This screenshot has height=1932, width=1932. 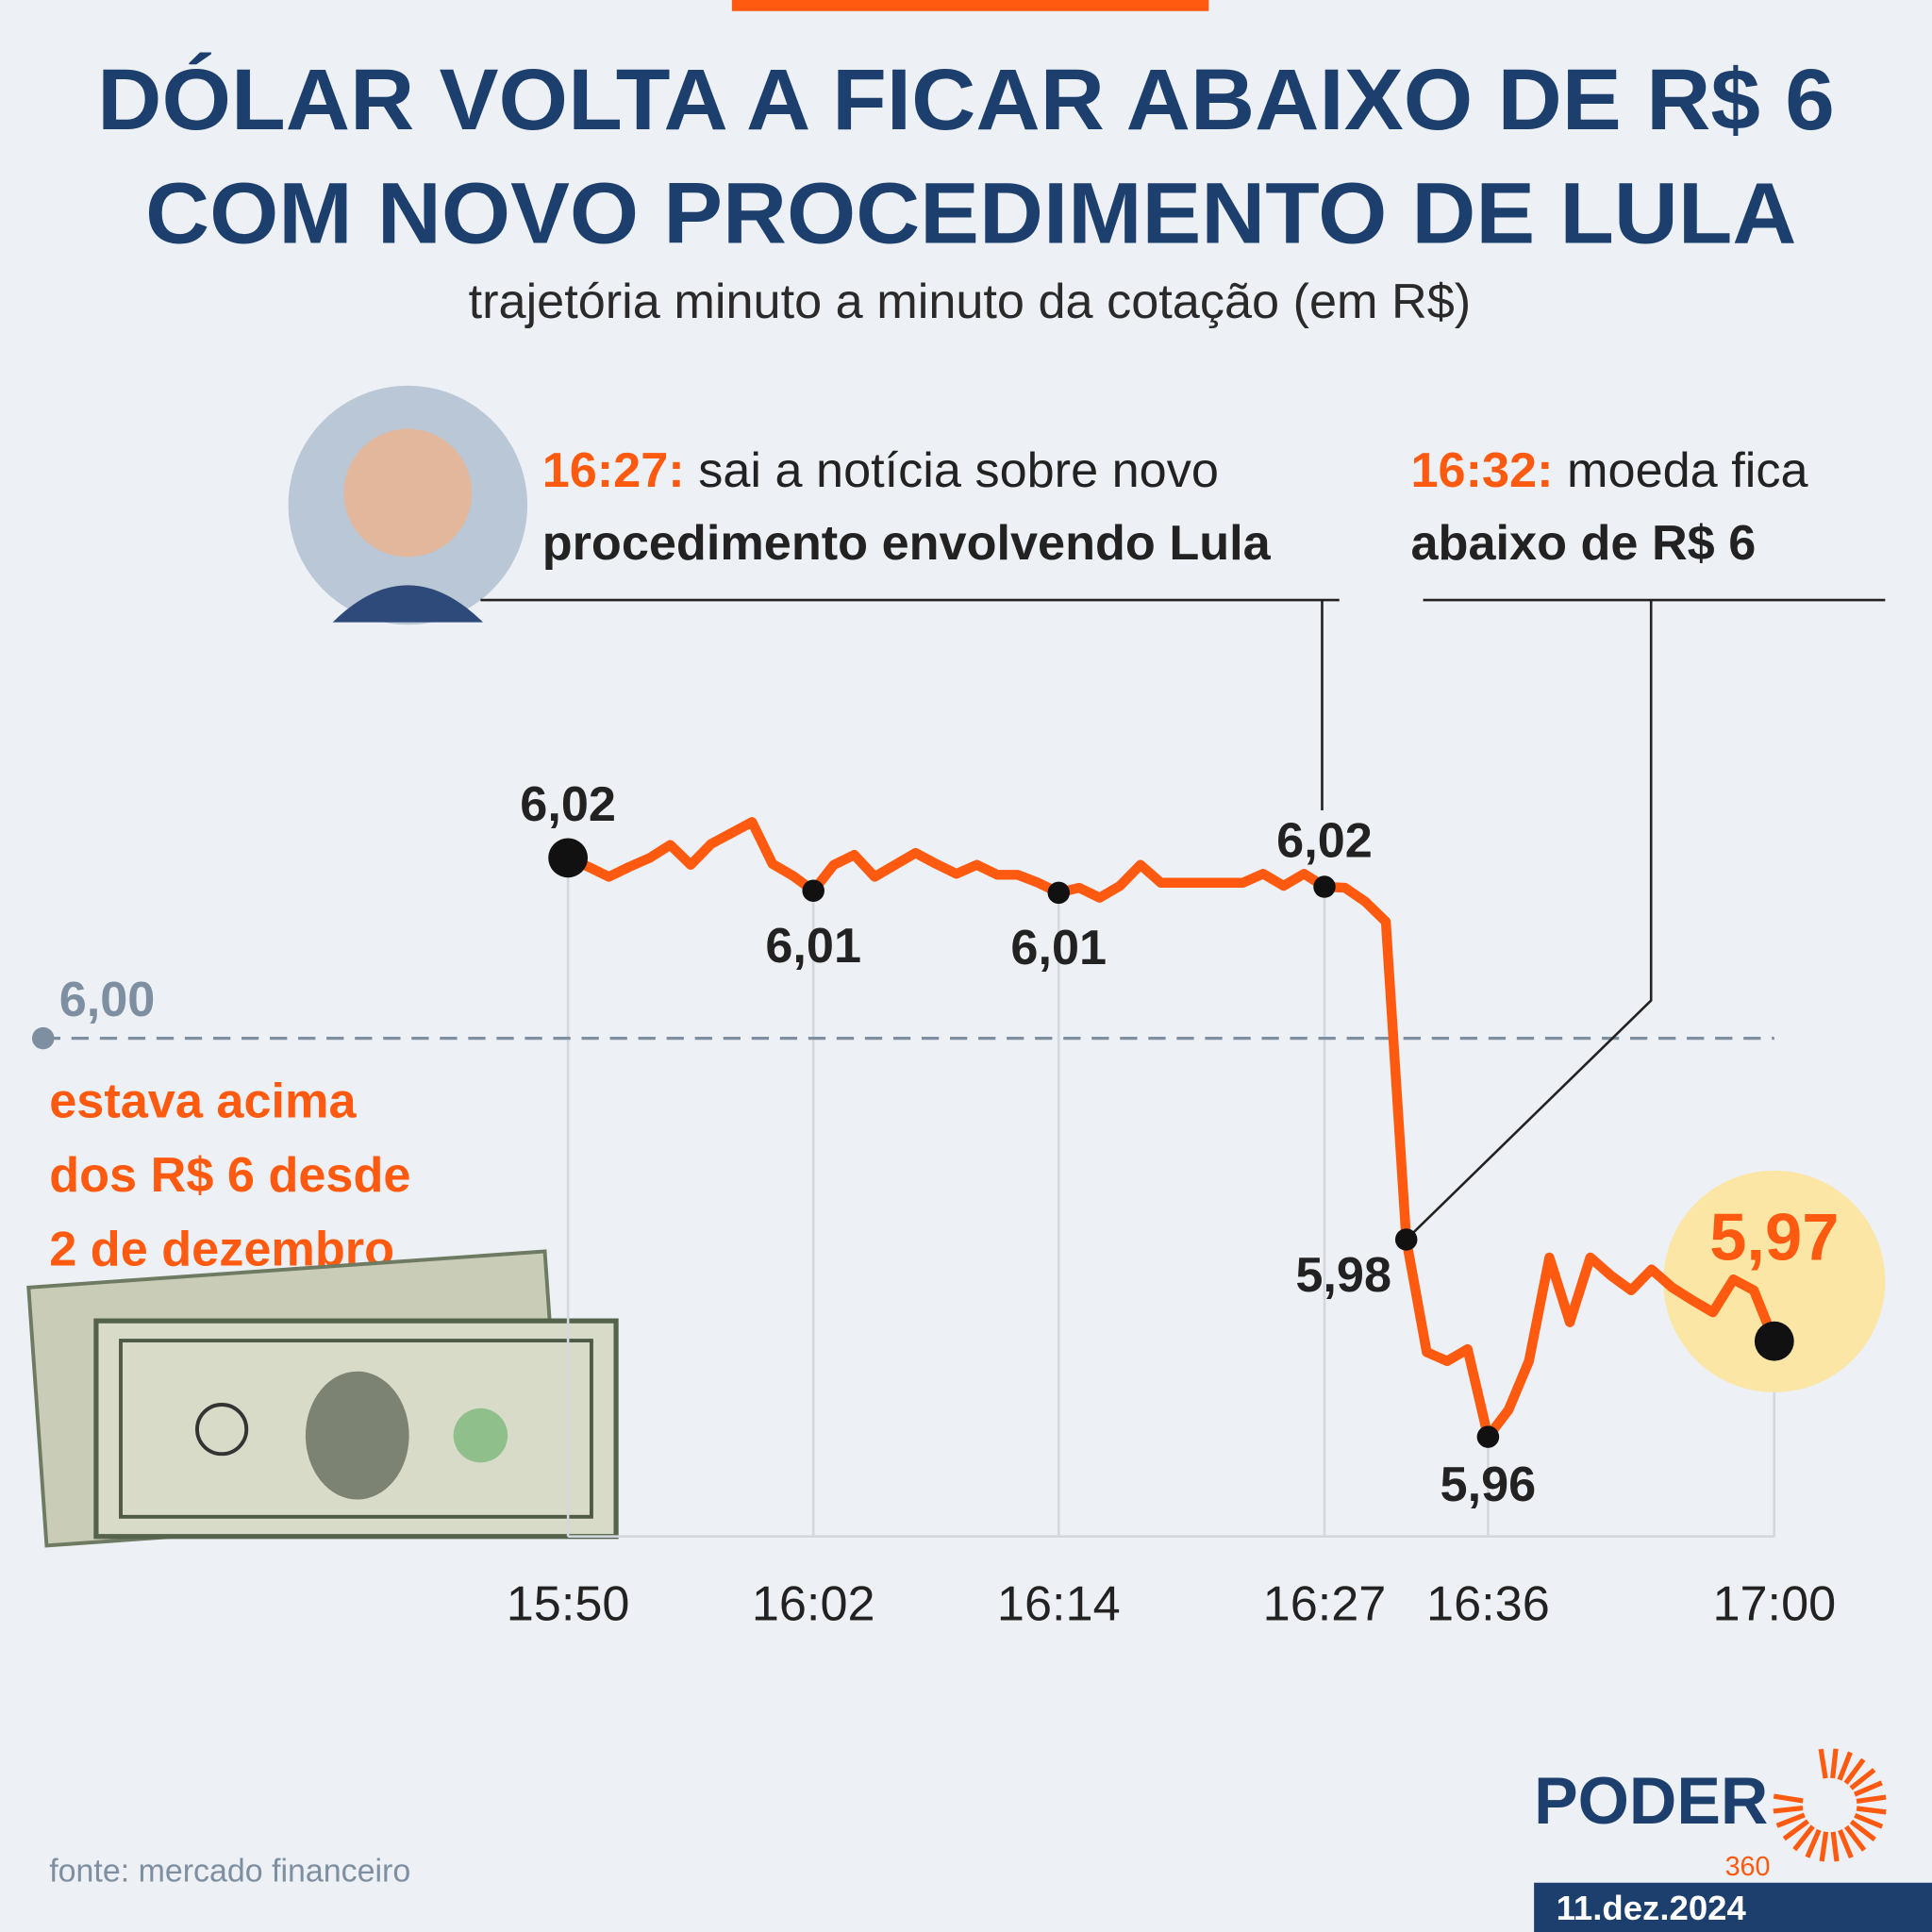 What do you see at coordinates (407, 604) in the screenshot?
I see `portrait-body` at bounding box center [407, 604].